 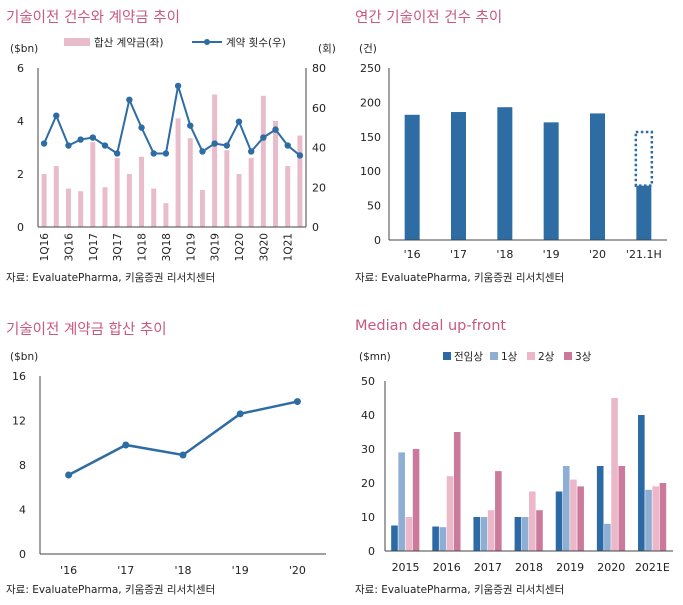 What do you see at coordinates (315, 227) in the screenshot?
I see `y-tick-label-right: 0` at bounding box center [315, 227].